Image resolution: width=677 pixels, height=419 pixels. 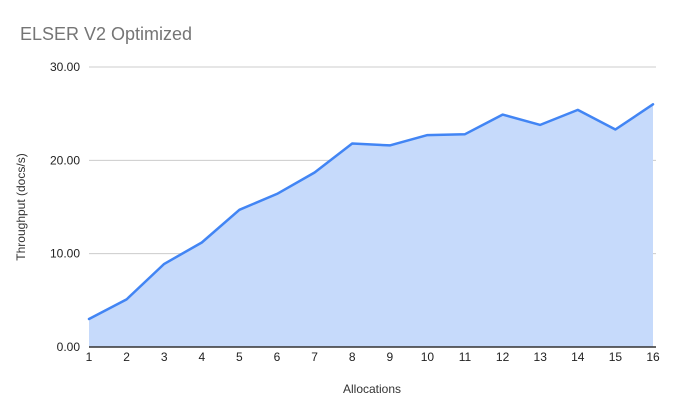 I want to click on y-tick-label: 0.00, so click(x=69, y=347).